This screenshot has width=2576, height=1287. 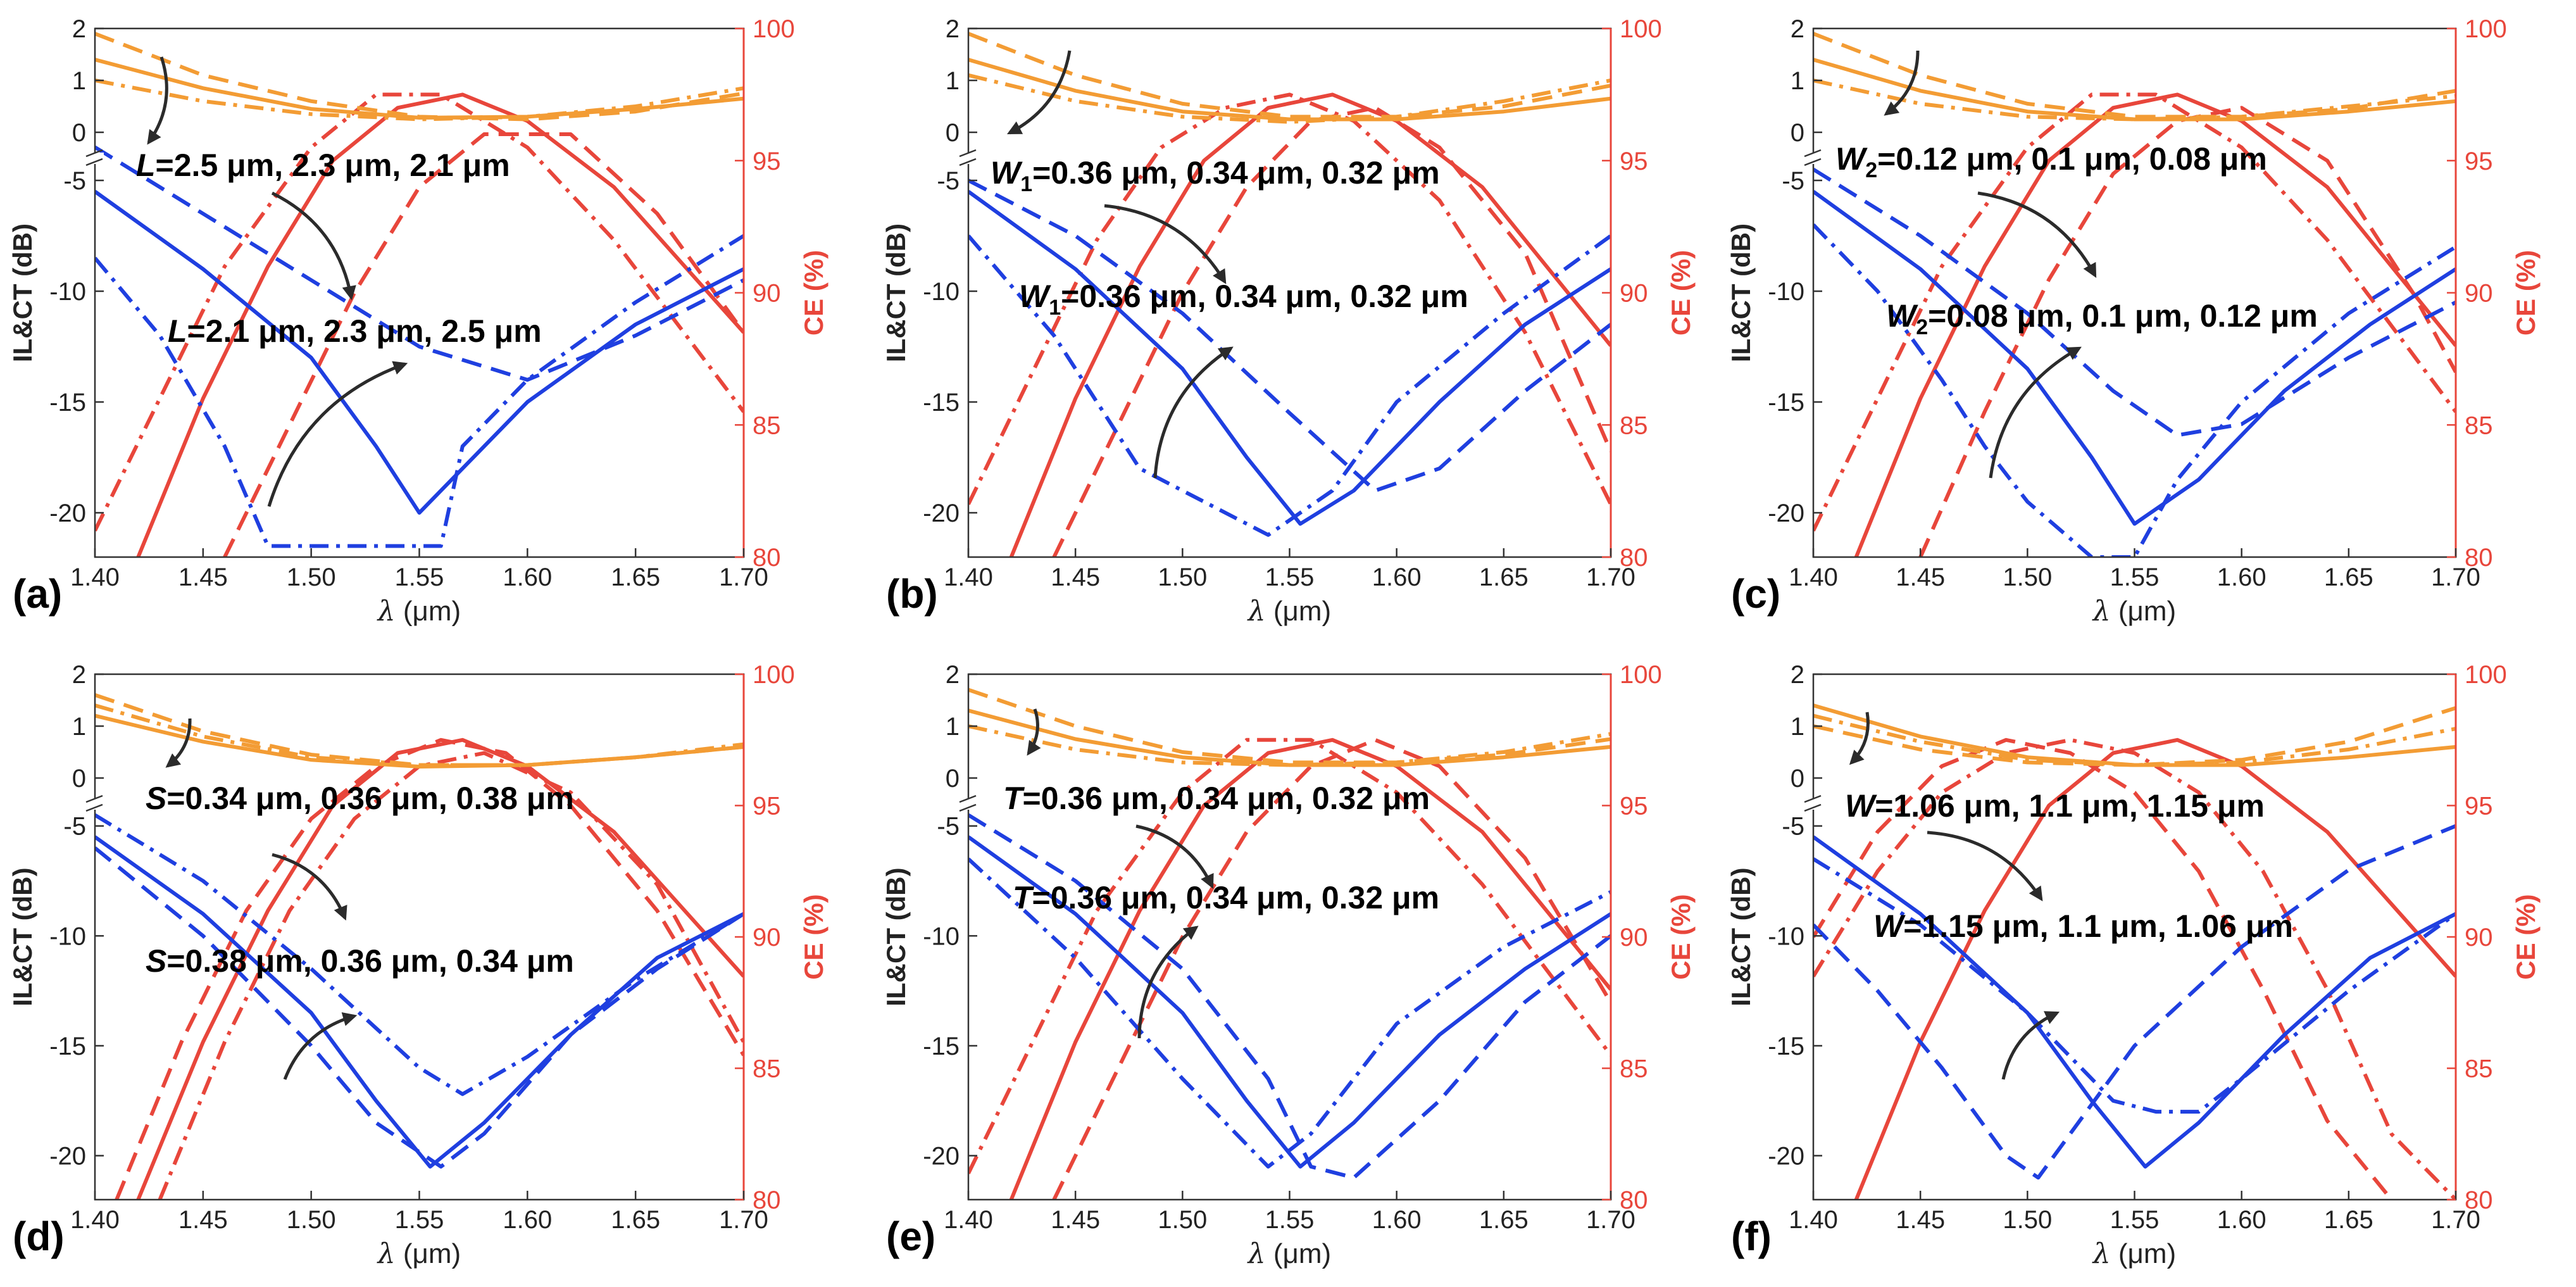 What do you see at coordinates (2051, 161) in the screenshot?
I see `parameter-annotation: W2=0.12 μm, 0.1 μm, 0.08 μm` at bounding box center [2051, 161].